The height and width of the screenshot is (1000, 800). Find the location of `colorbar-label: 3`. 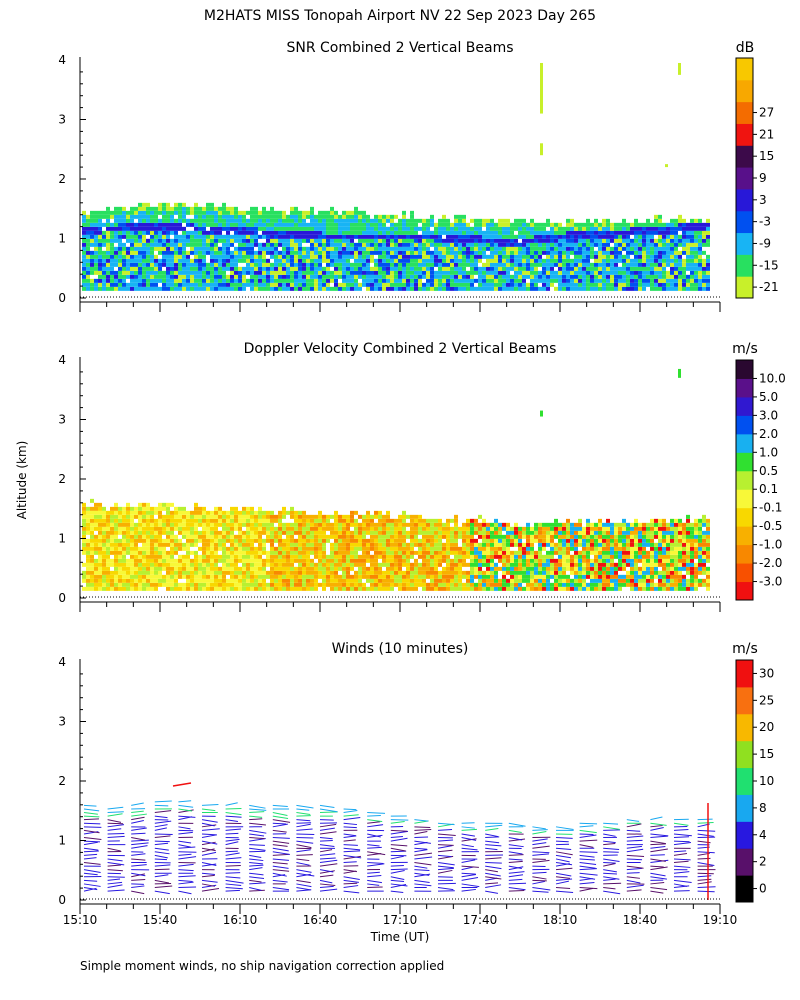

colorbar-label: 3 is located at coordinates (763, 200).